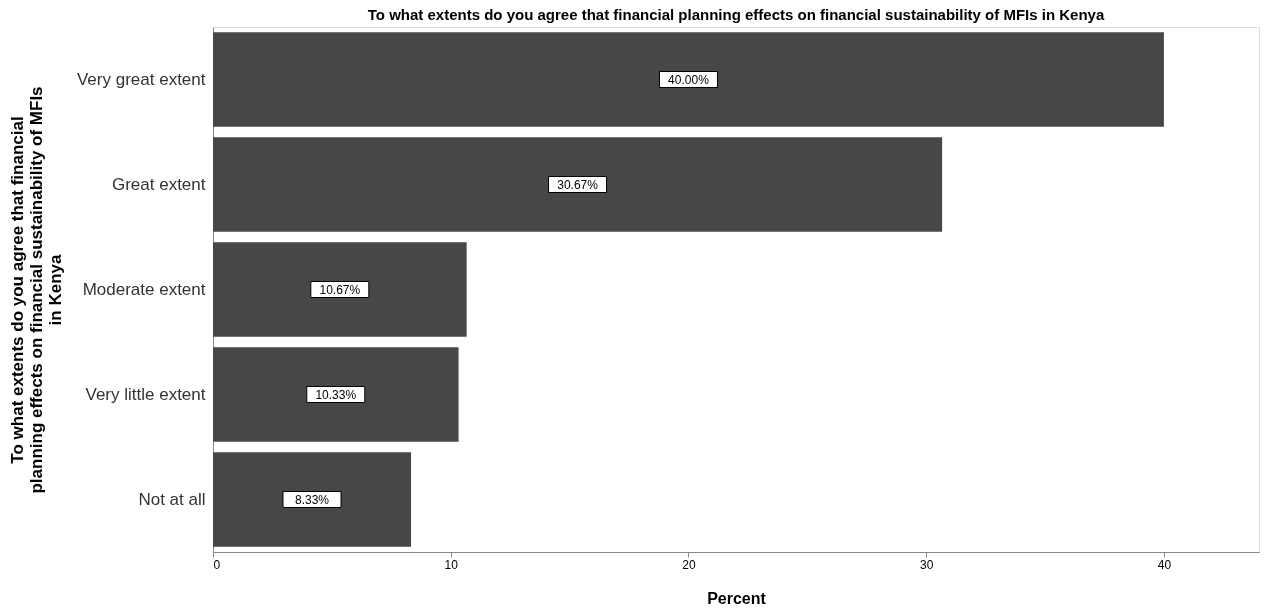 Image resolution: width=1277 pixels, height=614 pixels. I want to click on x-tick-label: 10, so click(451, 564).